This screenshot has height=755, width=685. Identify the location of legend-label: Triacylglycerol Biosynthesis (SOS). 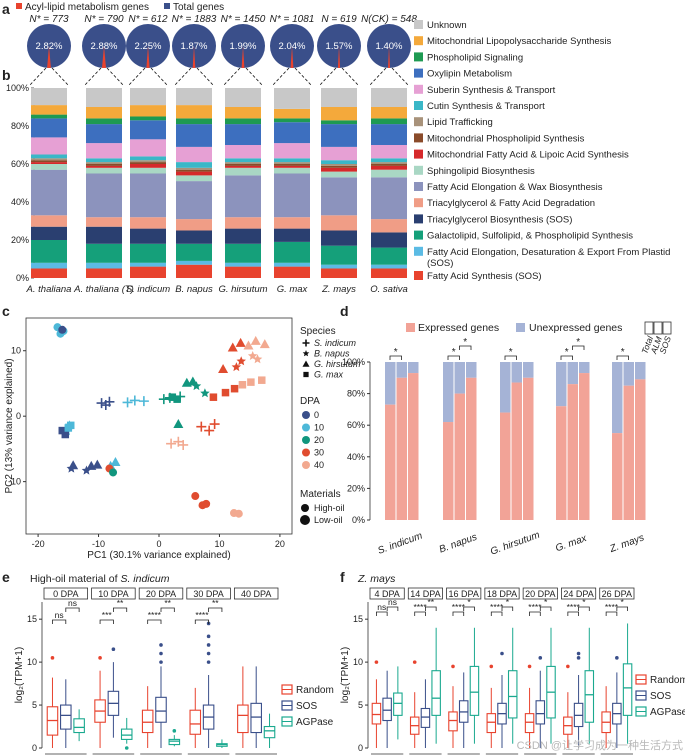
(499, 219).